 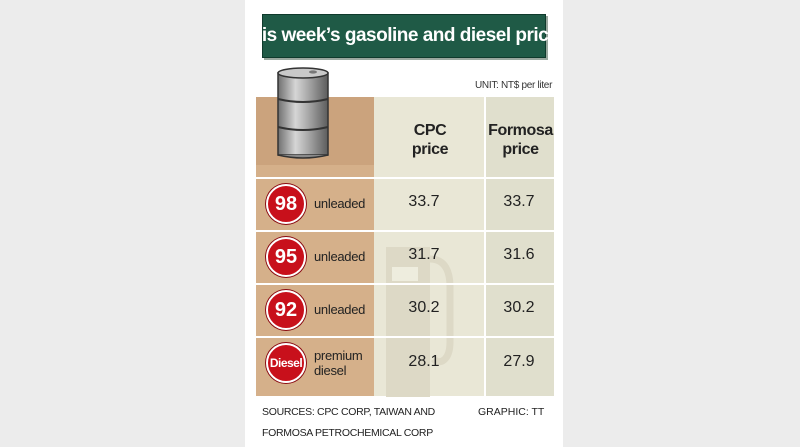 I want to click on formosa-column-bg, so click(x=519, y=246).